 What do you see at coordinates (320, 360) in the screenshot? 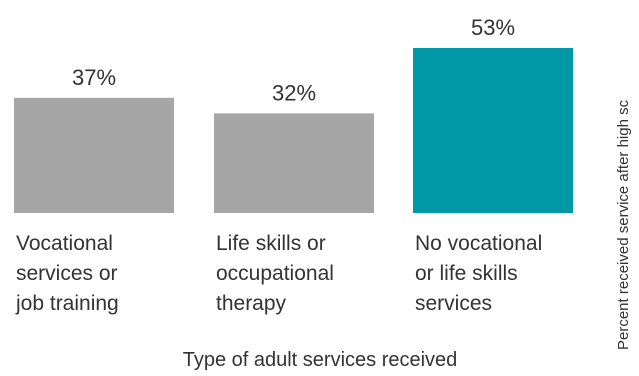
I see `x-axis-title: Type of adult services received` at bounding box center [320, 360].